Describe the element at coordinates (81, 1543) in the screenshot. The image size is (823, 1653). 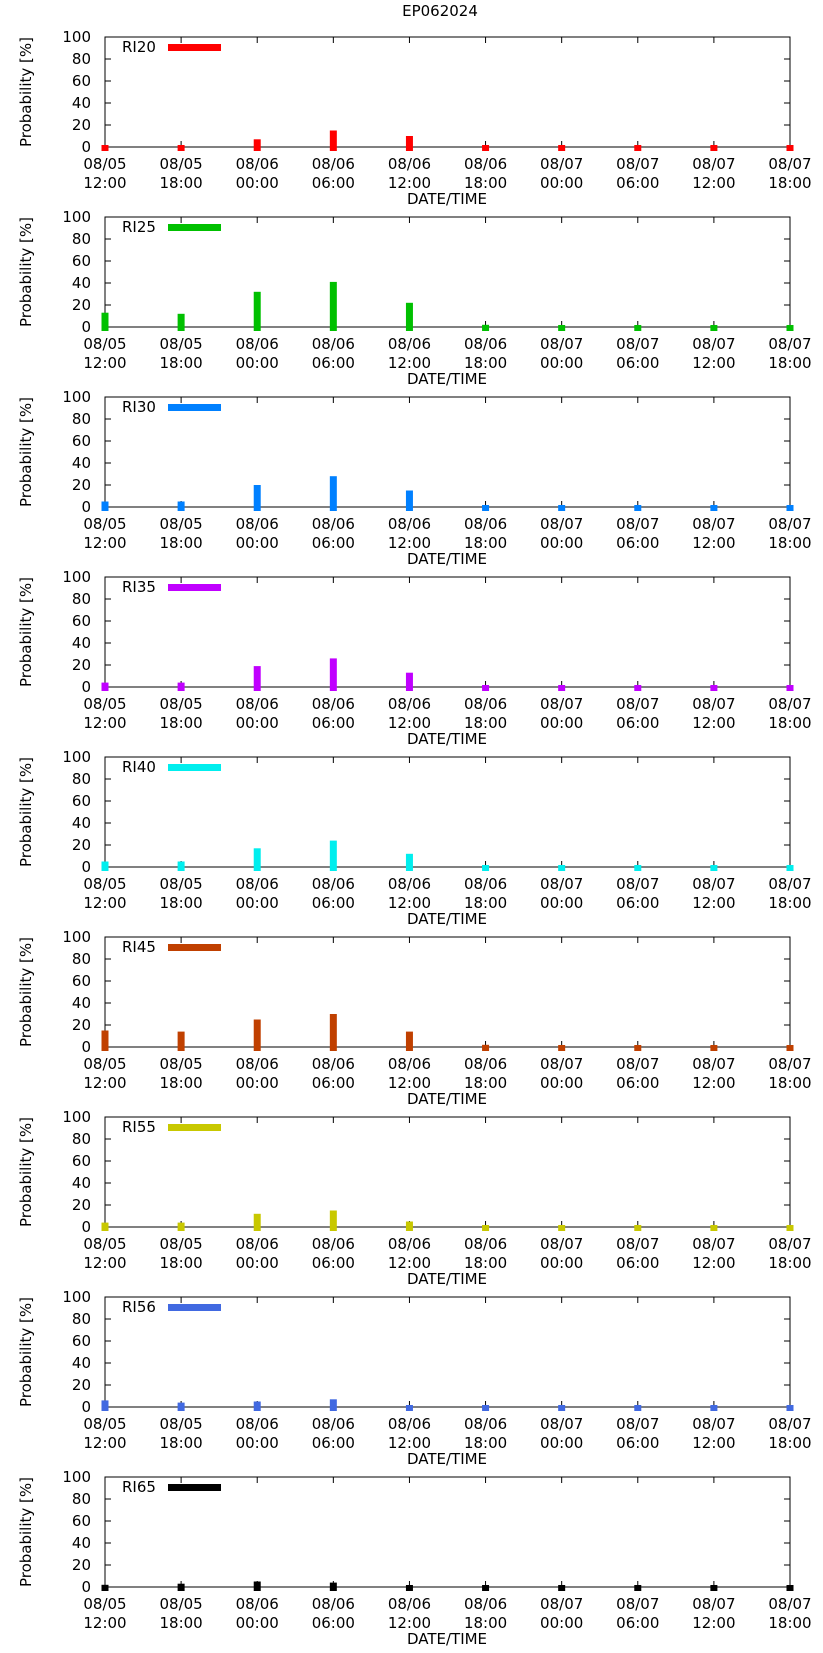
I see `y-tick-label: 40` at that location.